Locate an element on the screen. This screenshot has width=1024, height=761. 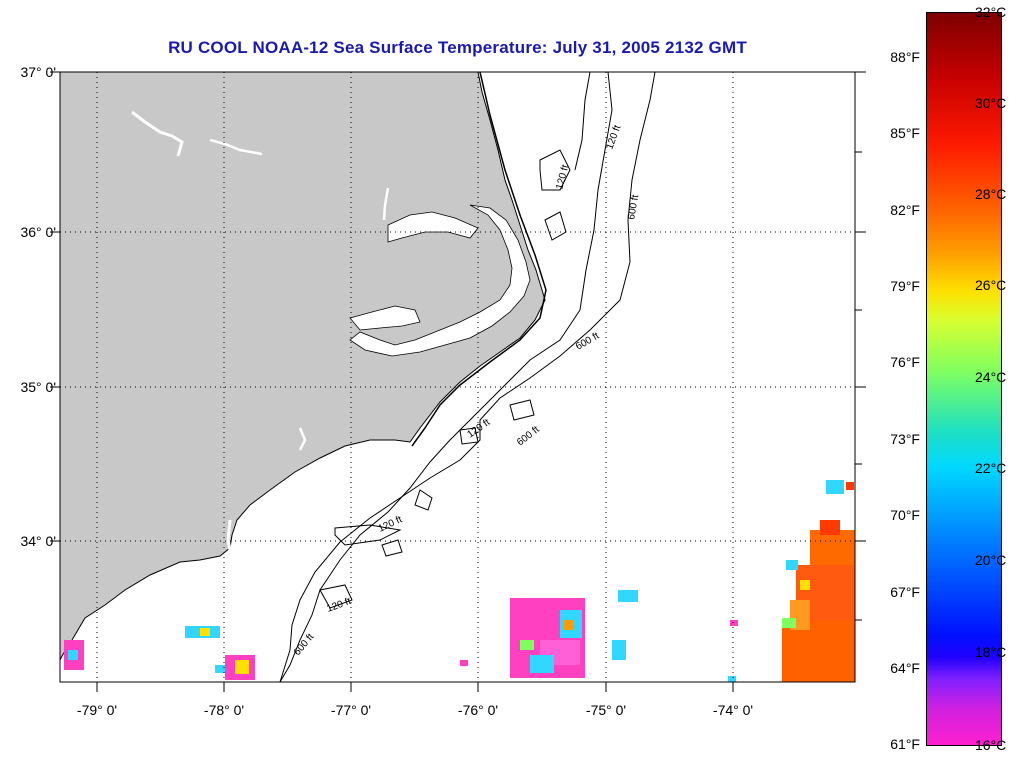
temperature-colorbar is located at coordinates (964, 379).